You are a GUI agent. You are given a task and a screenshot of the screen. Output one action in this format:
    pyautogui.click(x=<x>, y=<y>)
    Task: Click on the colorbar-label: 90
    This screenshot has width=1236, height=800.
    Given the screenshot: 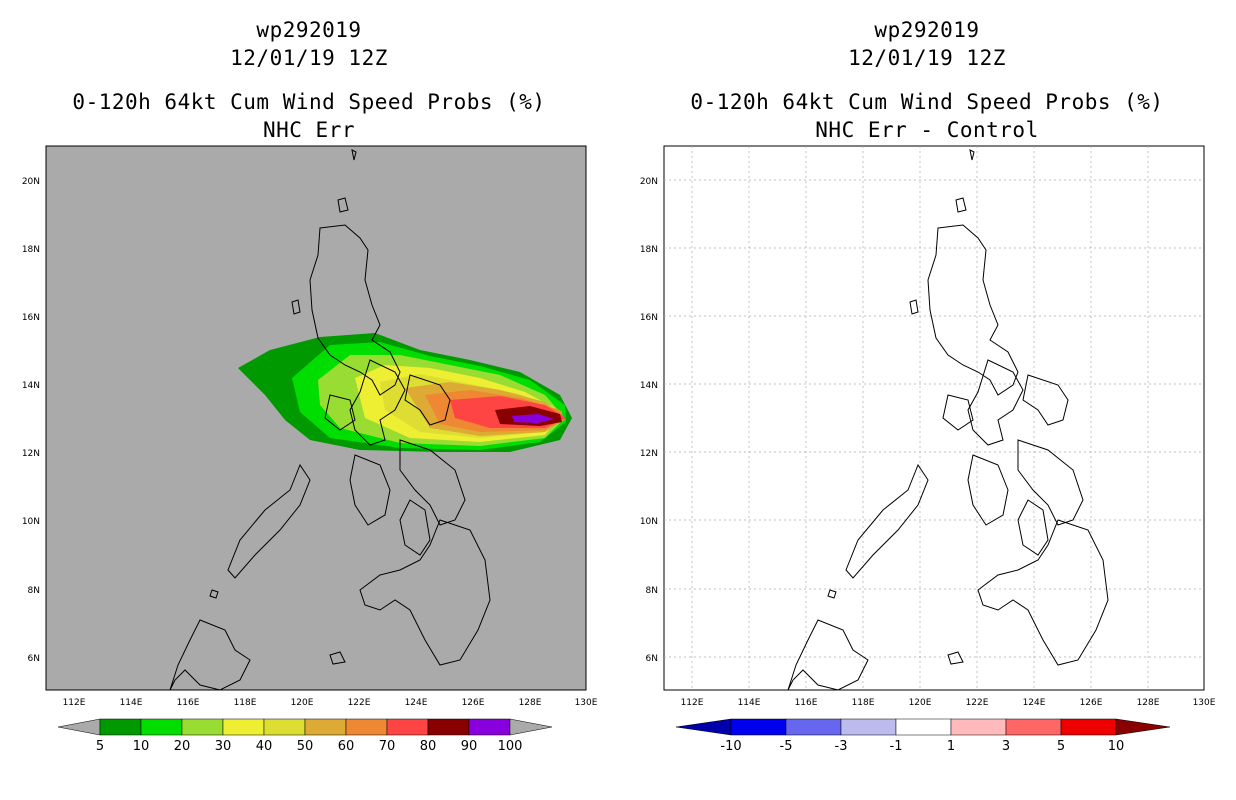 What is the action you would take?
    pyautogui.click(x=469, y=746)
    